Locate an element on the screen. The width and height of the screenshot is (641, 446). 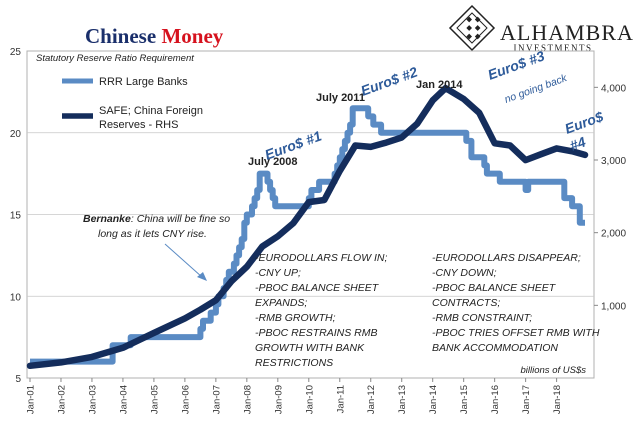
x-tick-label: Jan-02 is located at coordinates (61, 399).